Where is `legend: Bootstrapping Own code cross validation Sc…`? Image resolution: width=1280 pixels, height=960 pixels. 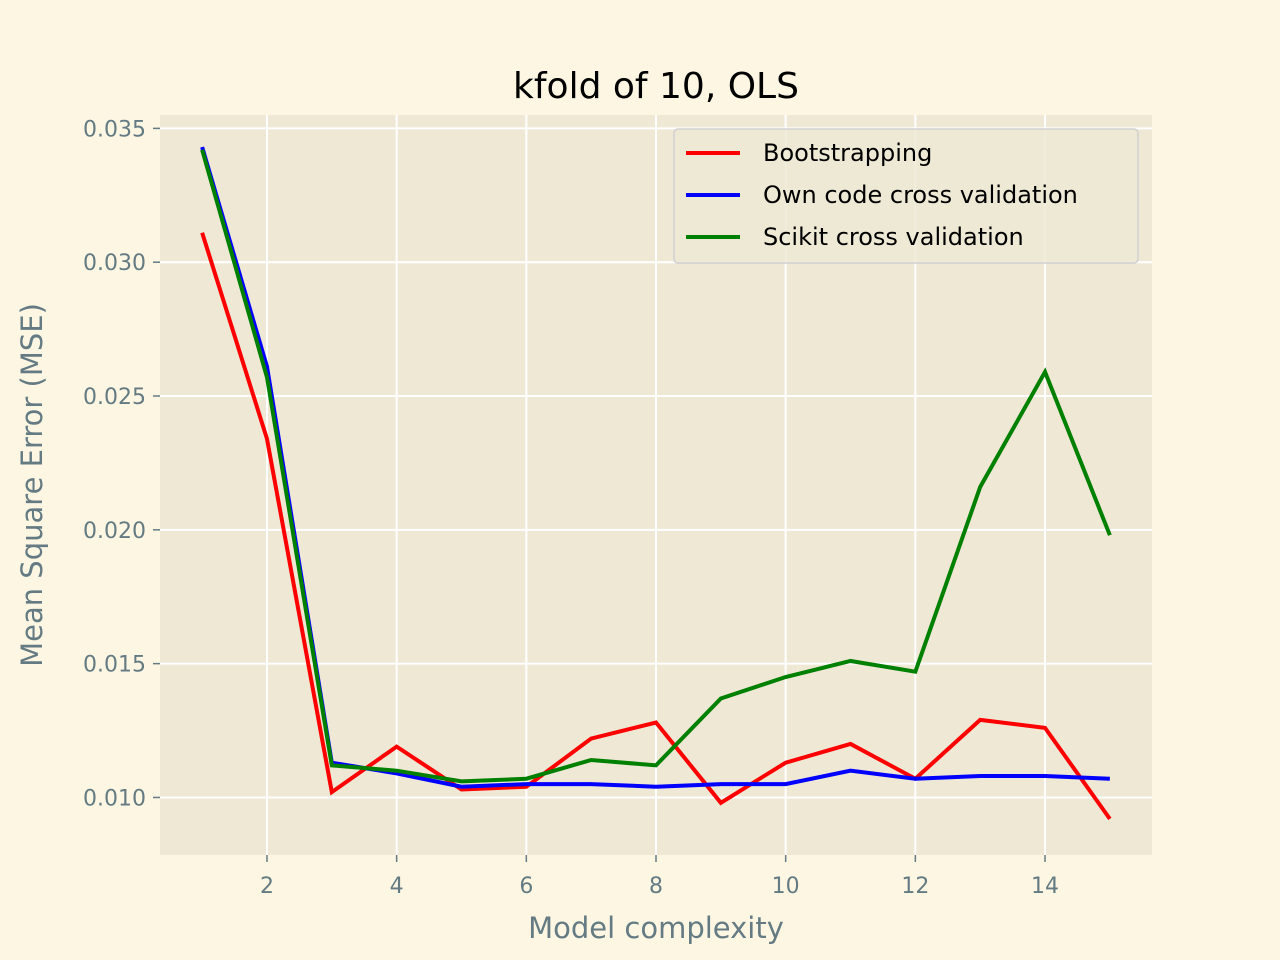 legend: Bootstrapping Own code cross validation Sc… is located at coordinates (906, 196).